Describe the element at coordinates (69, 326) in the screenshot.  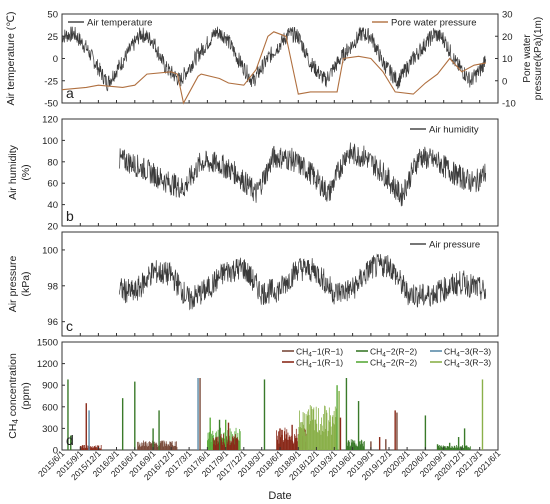
I see `panel-c-panel-label: c` at that location.